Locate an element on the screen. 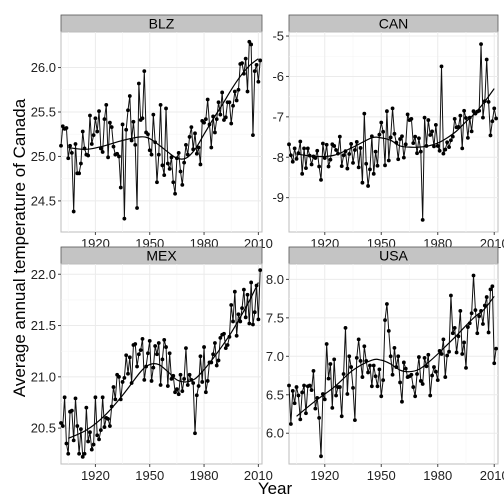 The width and height of the screenshot is (504, 504). x-tick-label: 1920 is located at coordinates (324, 475).